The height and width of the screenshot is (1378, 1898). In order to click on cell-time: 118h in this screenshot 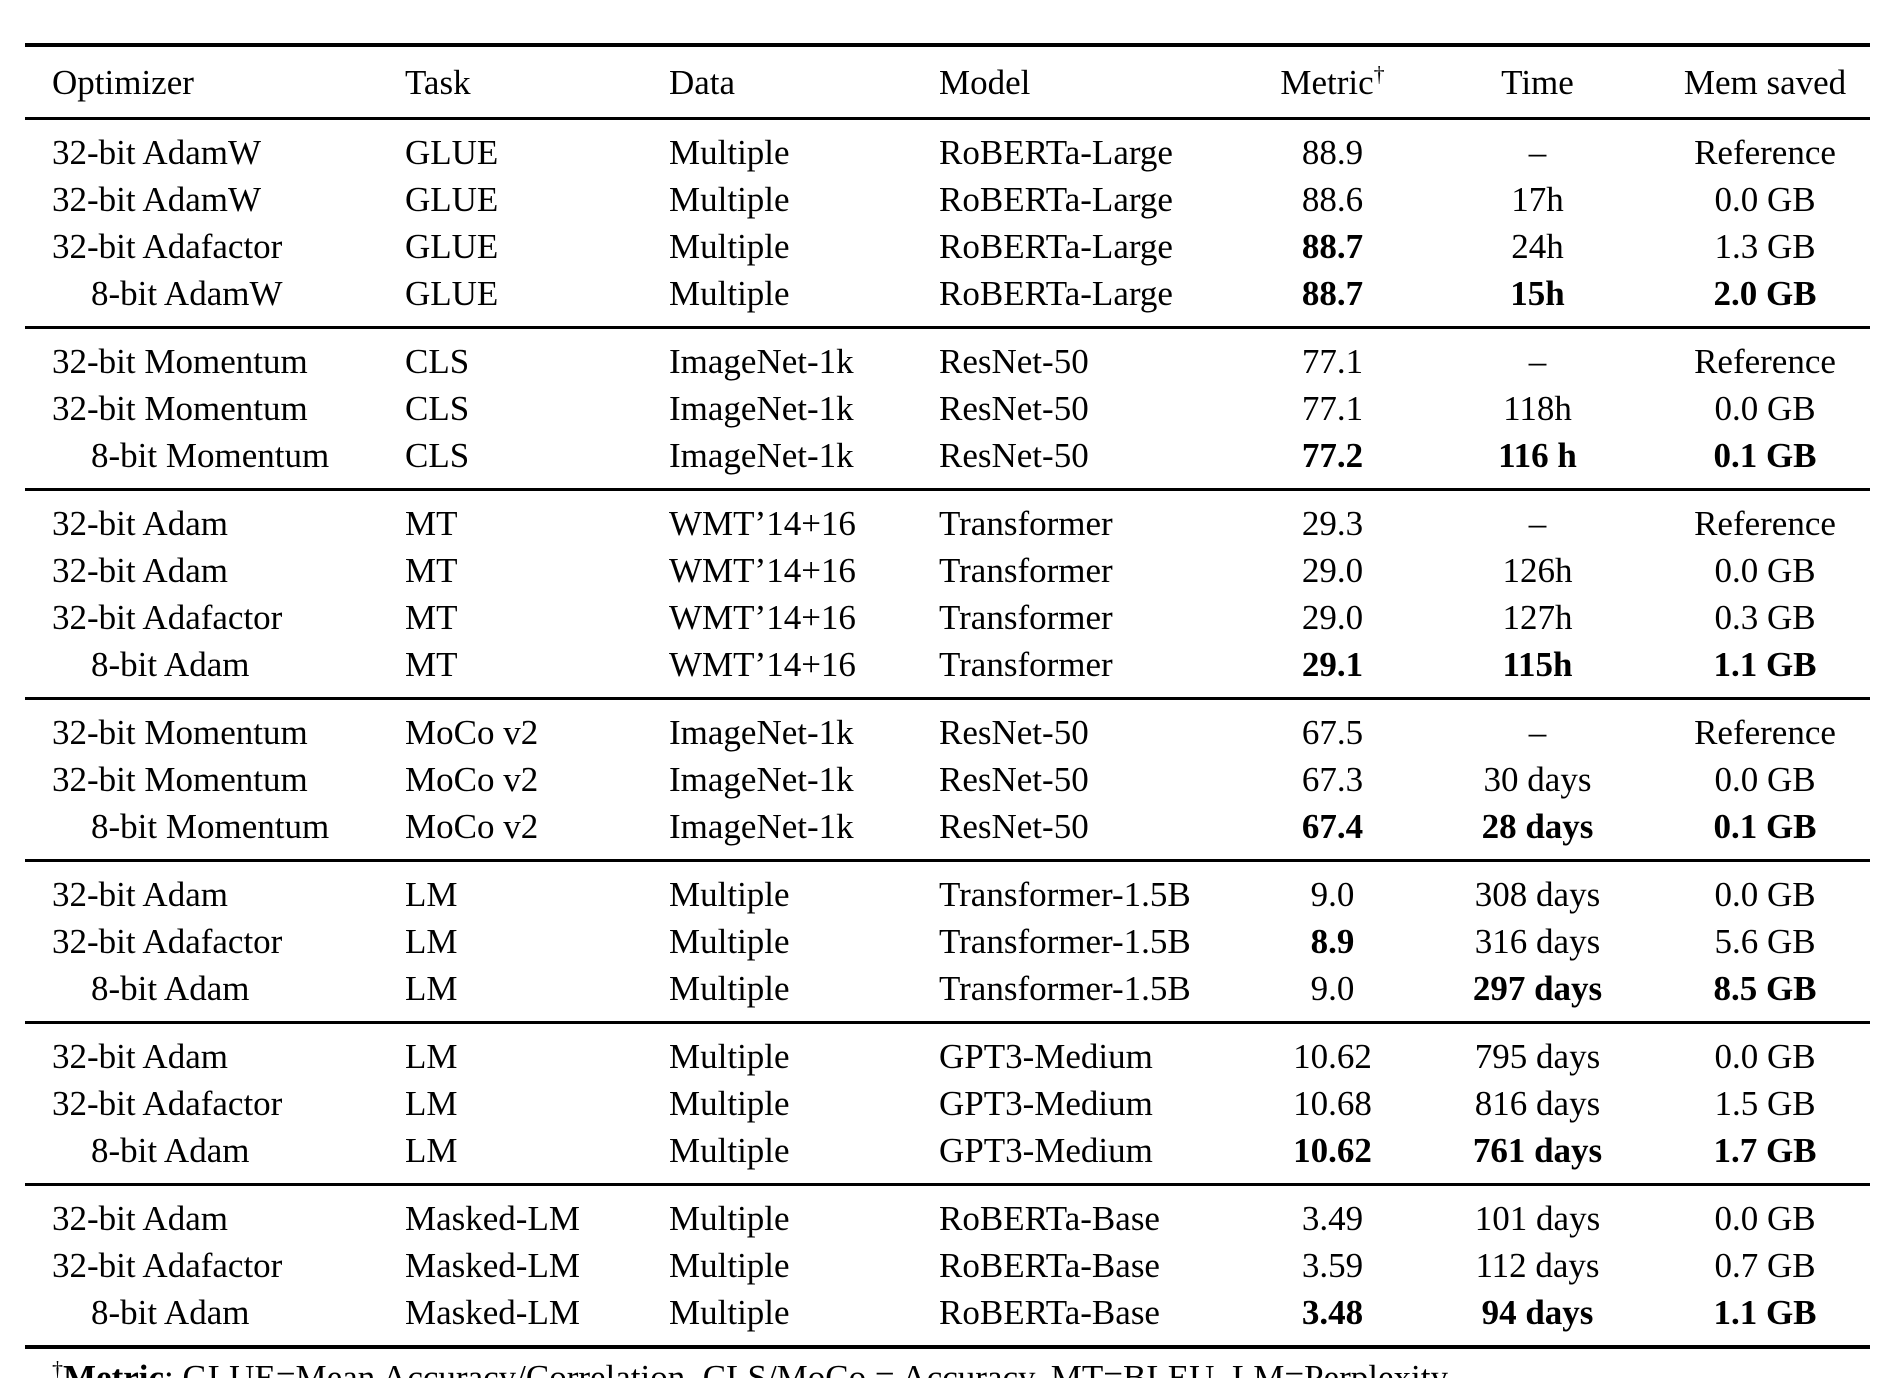, I will do `click(1537, 408)`.